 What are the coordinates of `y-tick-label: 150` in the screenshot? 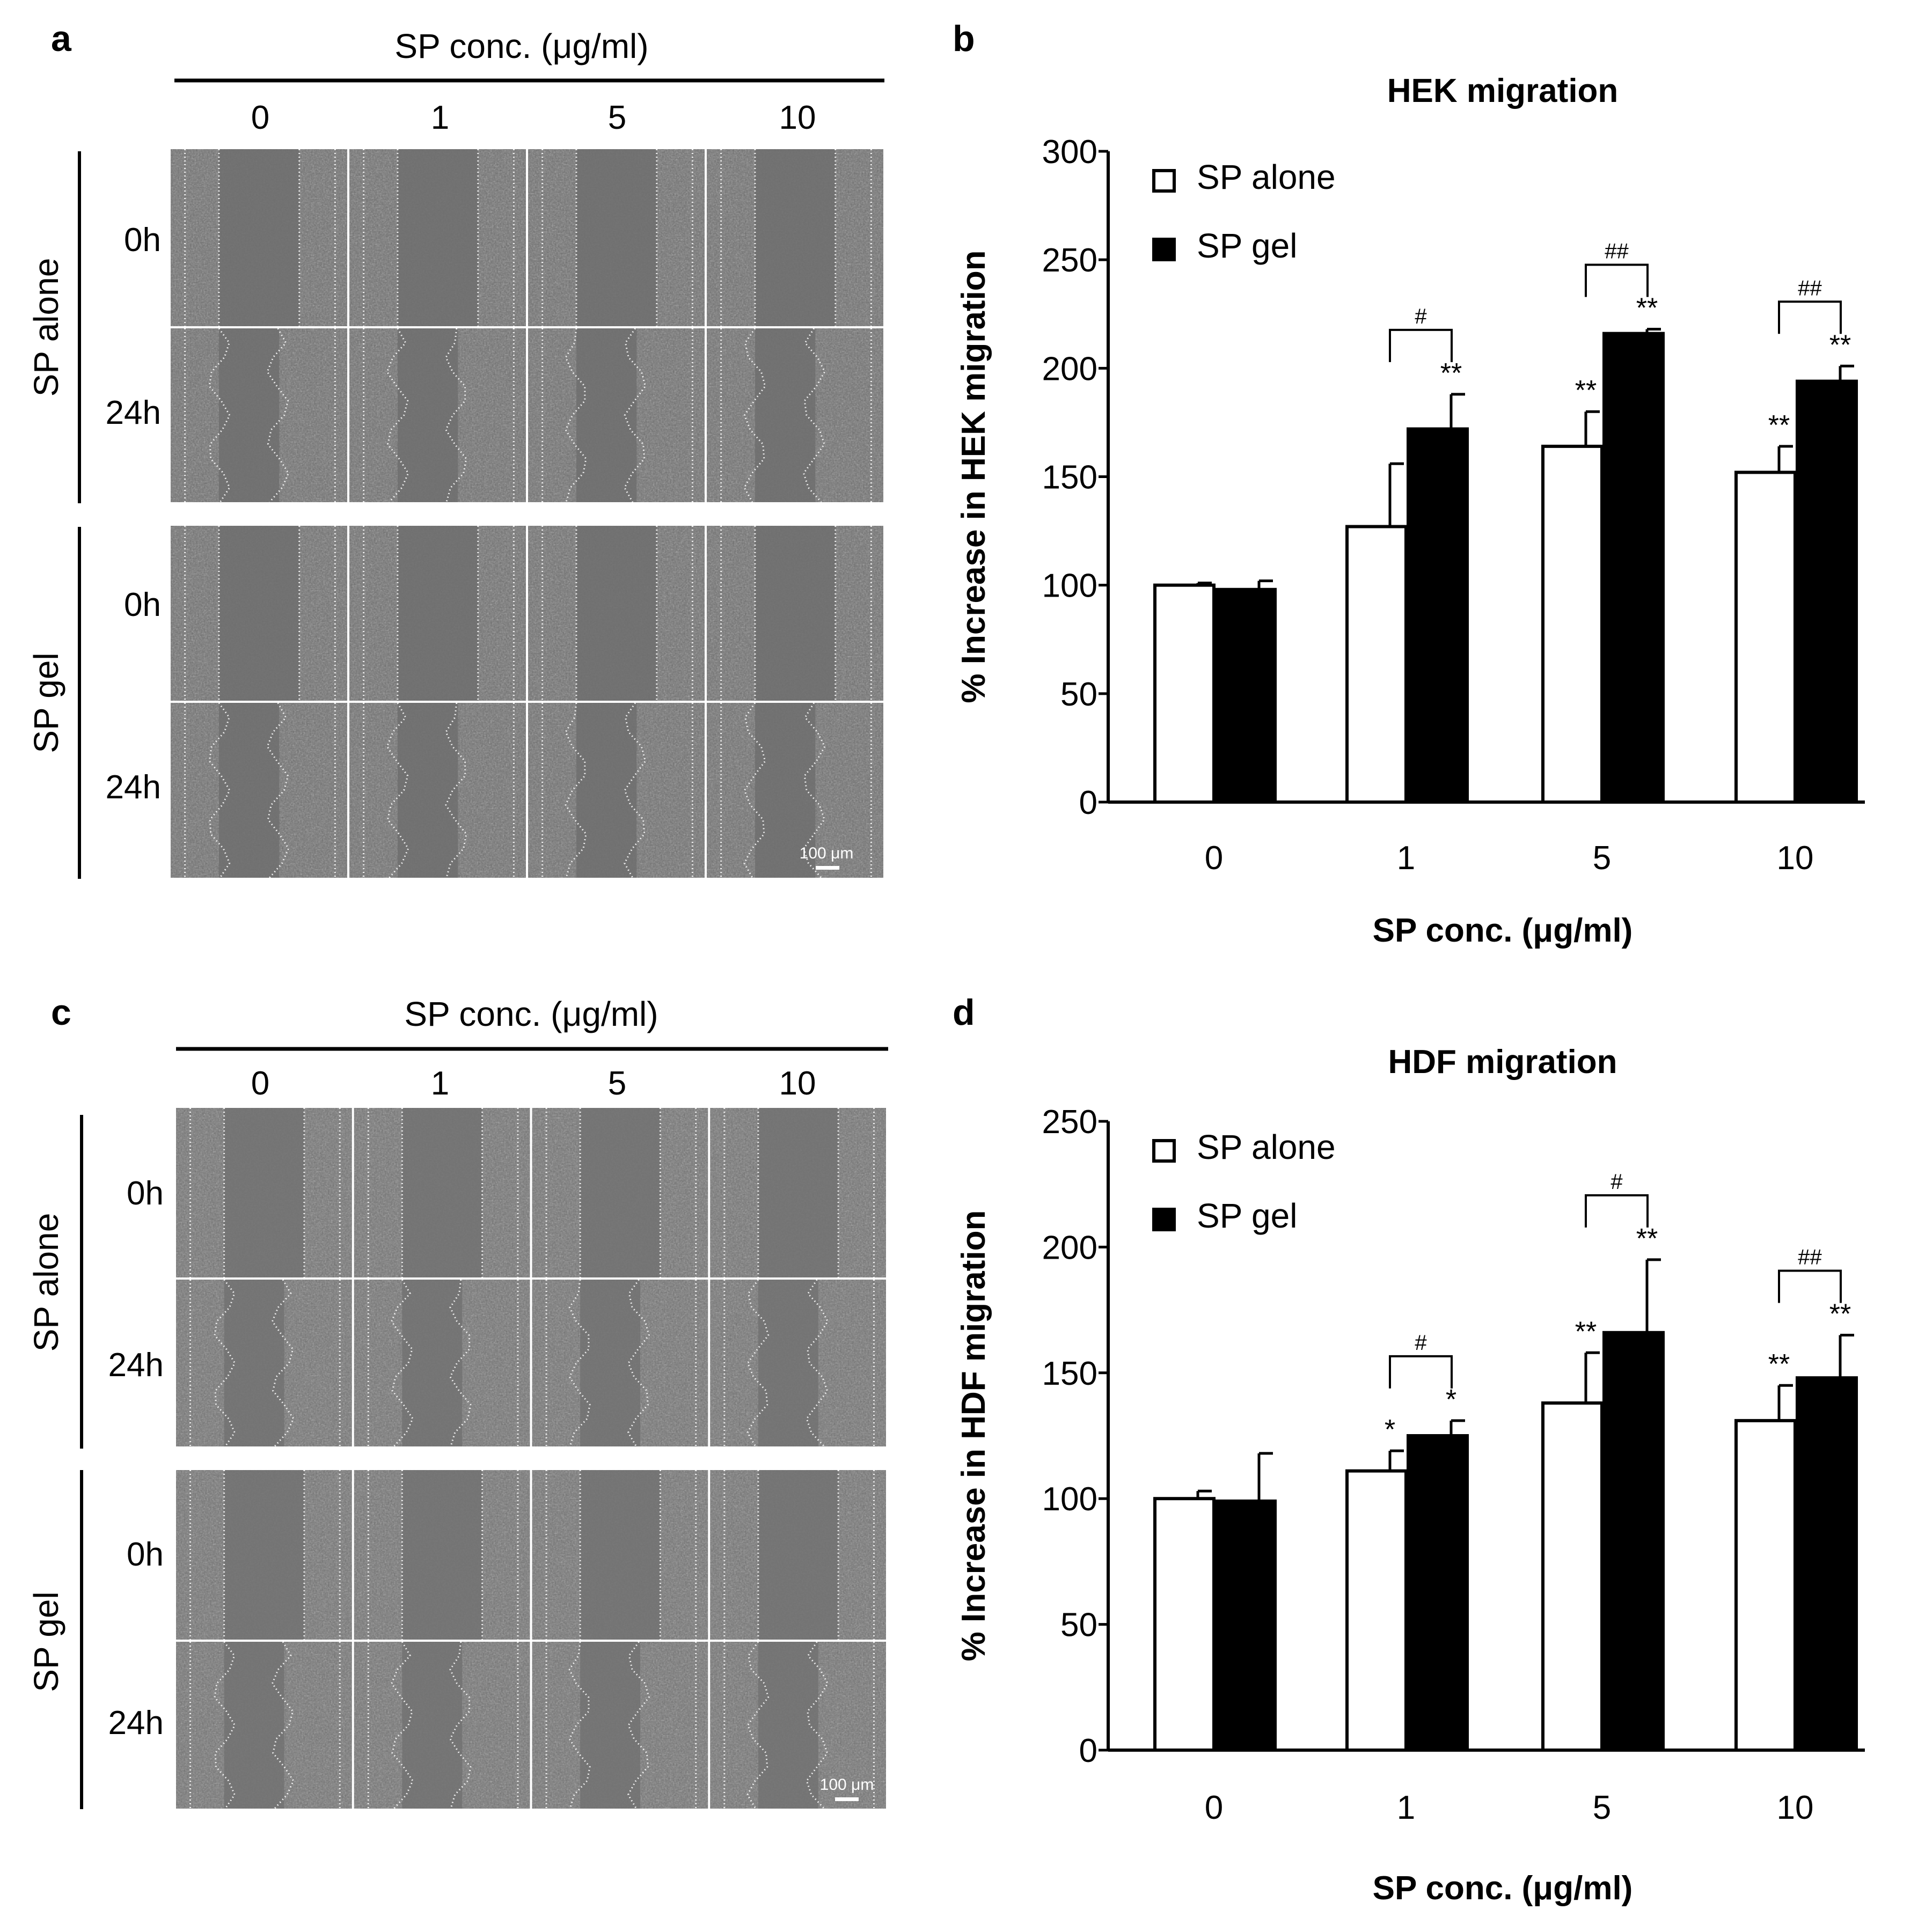 It's located at (1069, 477).